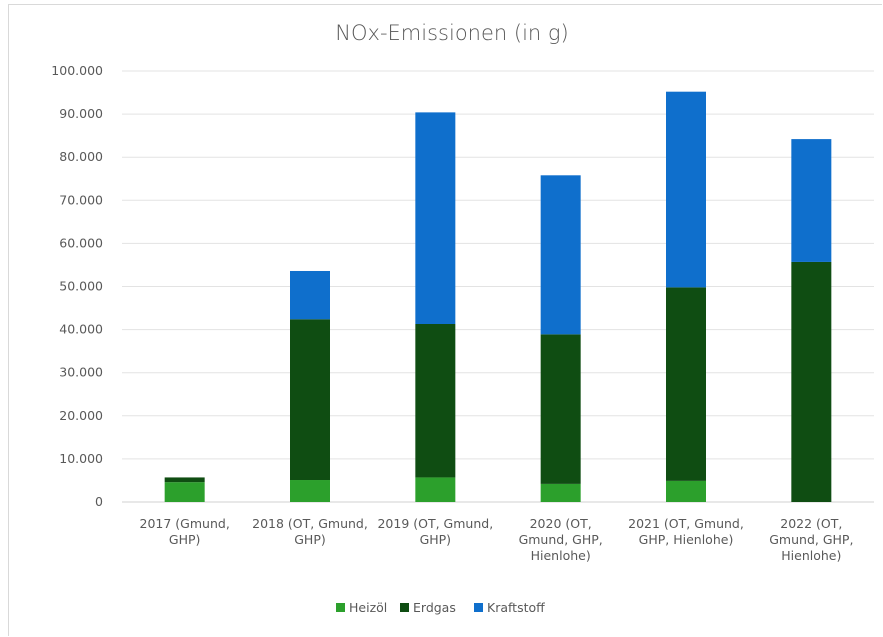 The image size is (883, 637). I want to click on x-tick-label: 2022 (OT, Gmund, GHP, Hienlohe), so click(811, 539).